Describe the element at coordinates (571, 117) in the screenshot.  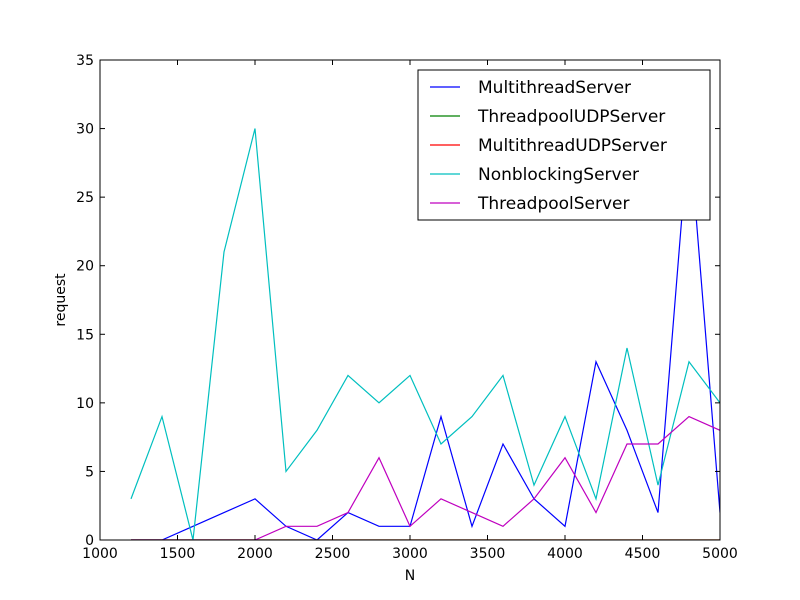
I see `legend-label: ThreadpoolUDPServer` at that location.